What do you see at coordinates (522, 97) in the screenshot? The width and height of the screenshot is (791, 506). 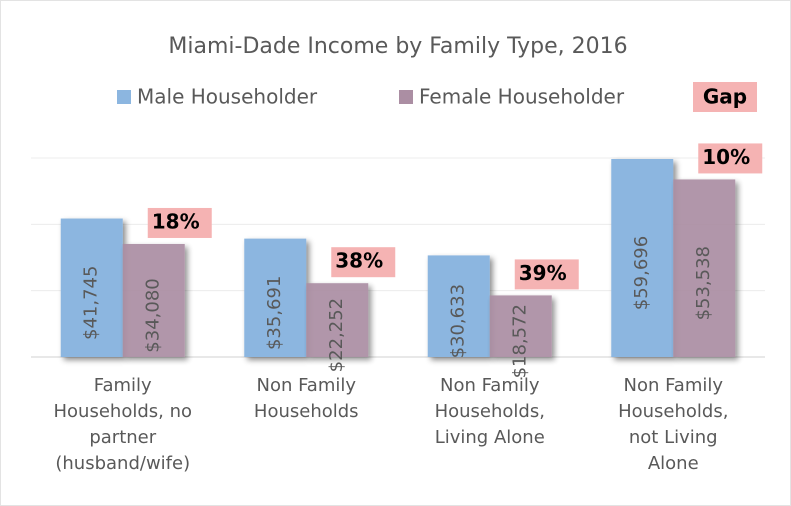 I see `legend-label: Female Householder` at bounding box center [522, 97].